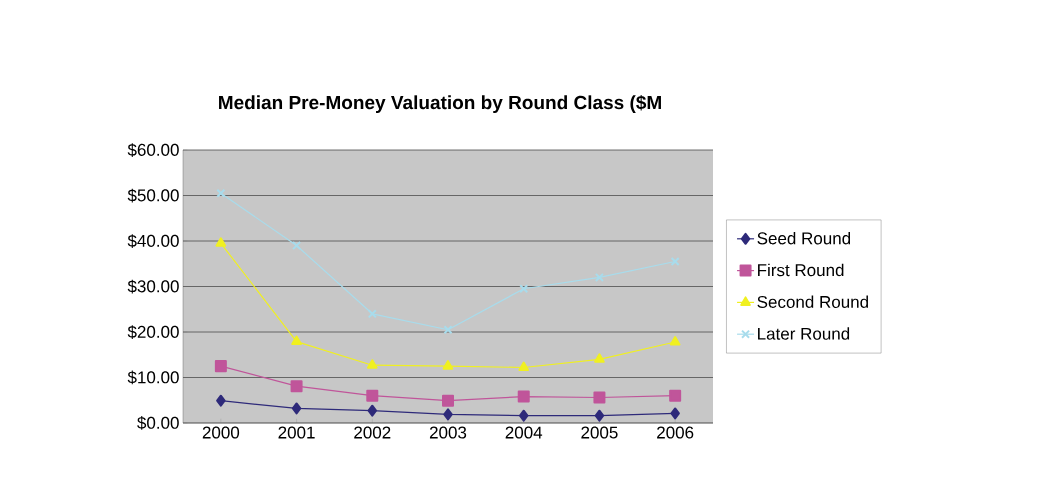  I want to click on legend-label: Later Round, so click(804, 333).